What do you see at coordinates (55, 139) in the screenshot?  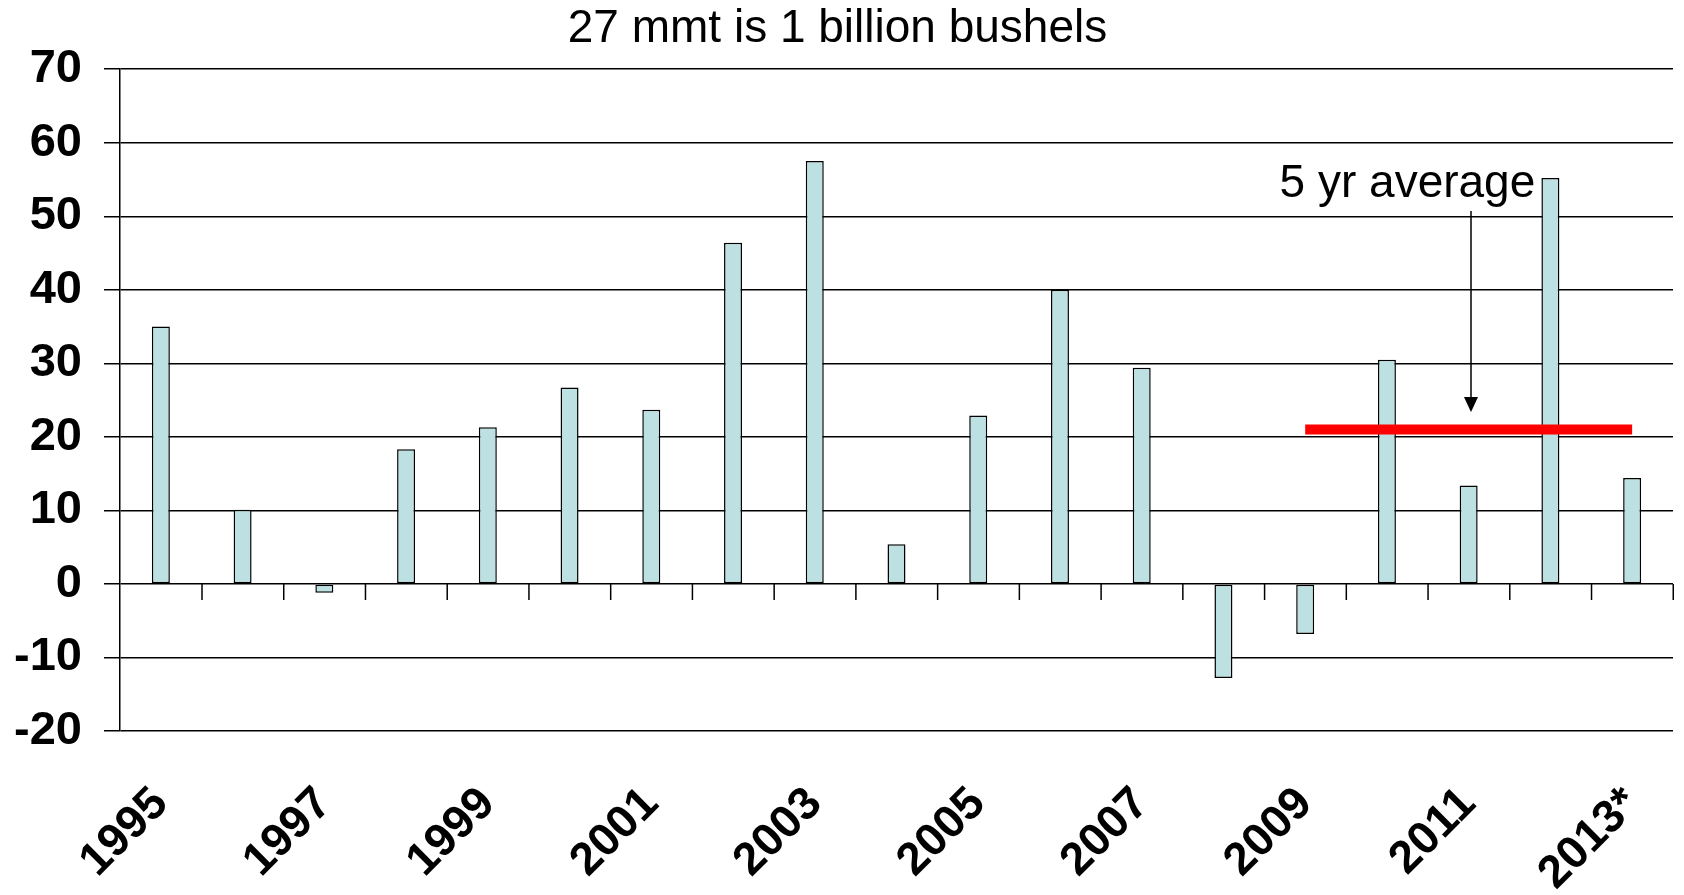 I see `y-tick-label: 60` at bounding box center [55, 139].